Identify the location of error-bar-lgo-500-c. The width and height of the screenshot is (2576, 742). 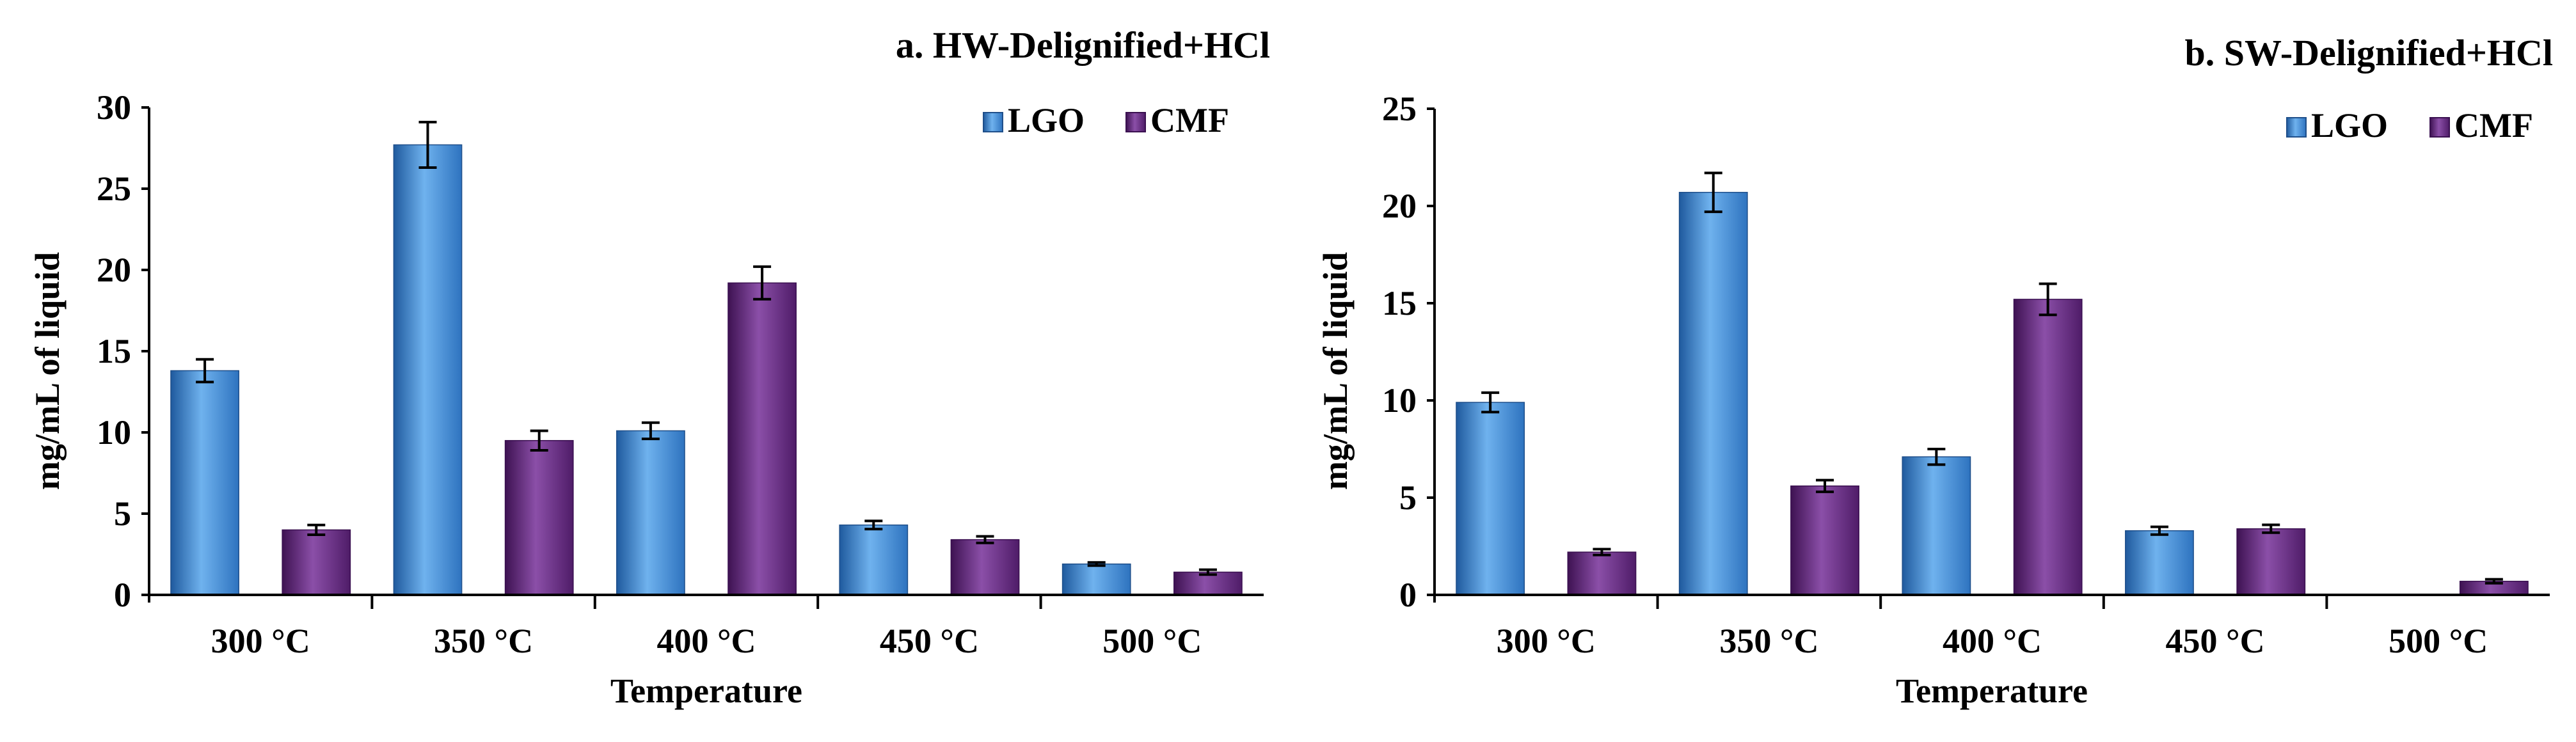
(1096, 564).